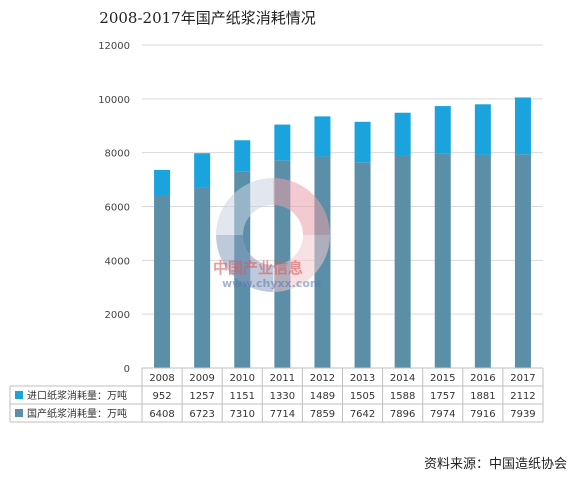  I want to click on y-tick-label: 10000, so click(114, 100).